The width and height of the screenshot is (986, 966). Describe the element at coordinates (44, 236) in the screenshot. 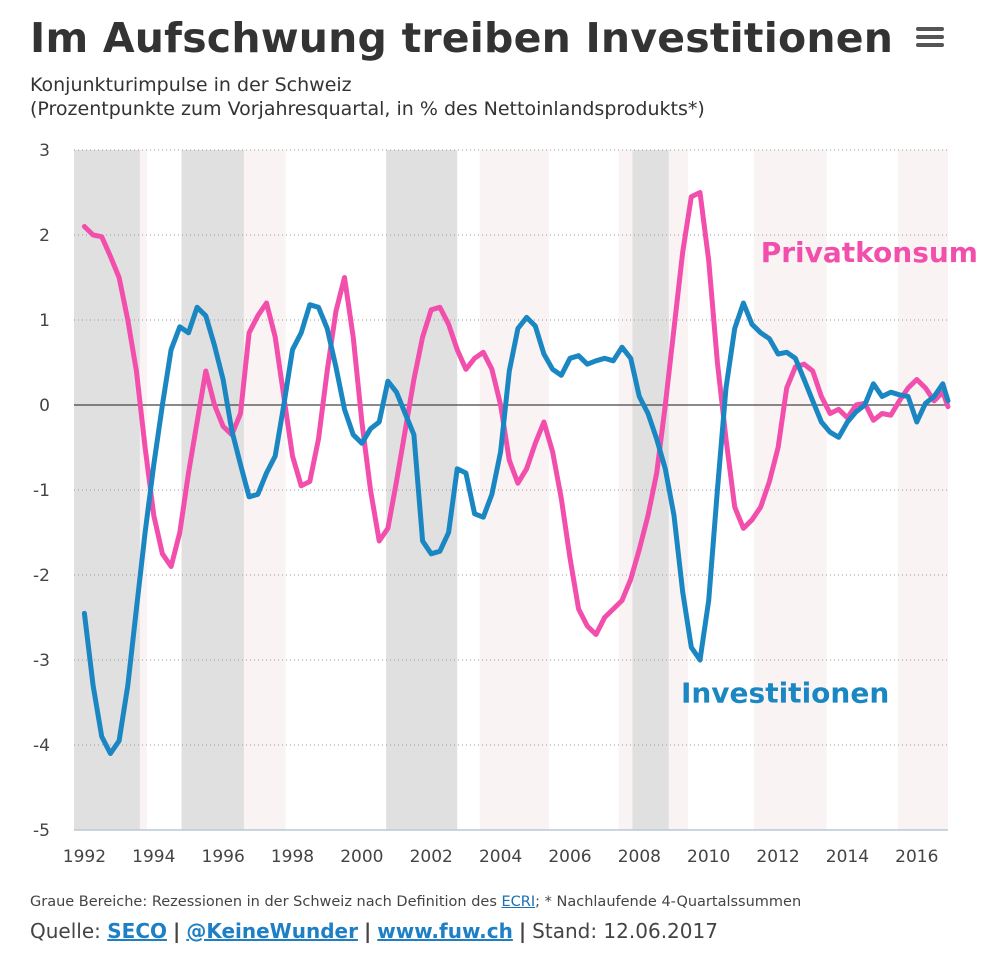

I see `y-tick-label: 2` at that location.